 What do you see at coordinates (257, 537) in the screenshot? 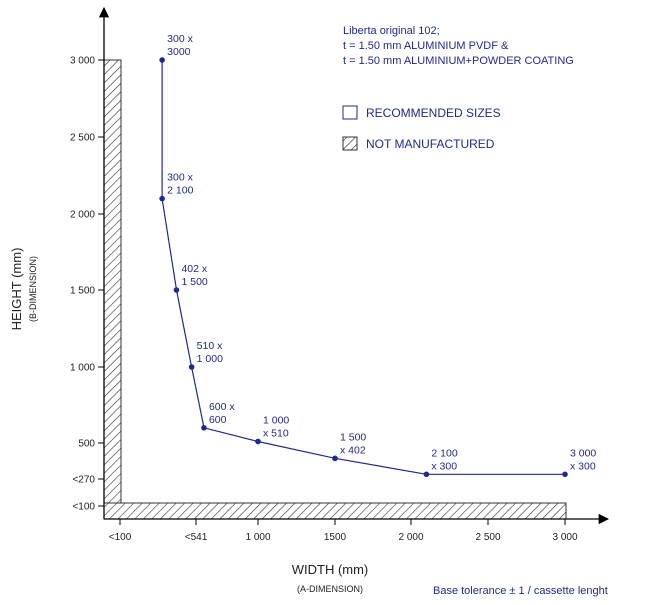
I see `x-tick-label: 1 000` at bounding box center [257, 537].